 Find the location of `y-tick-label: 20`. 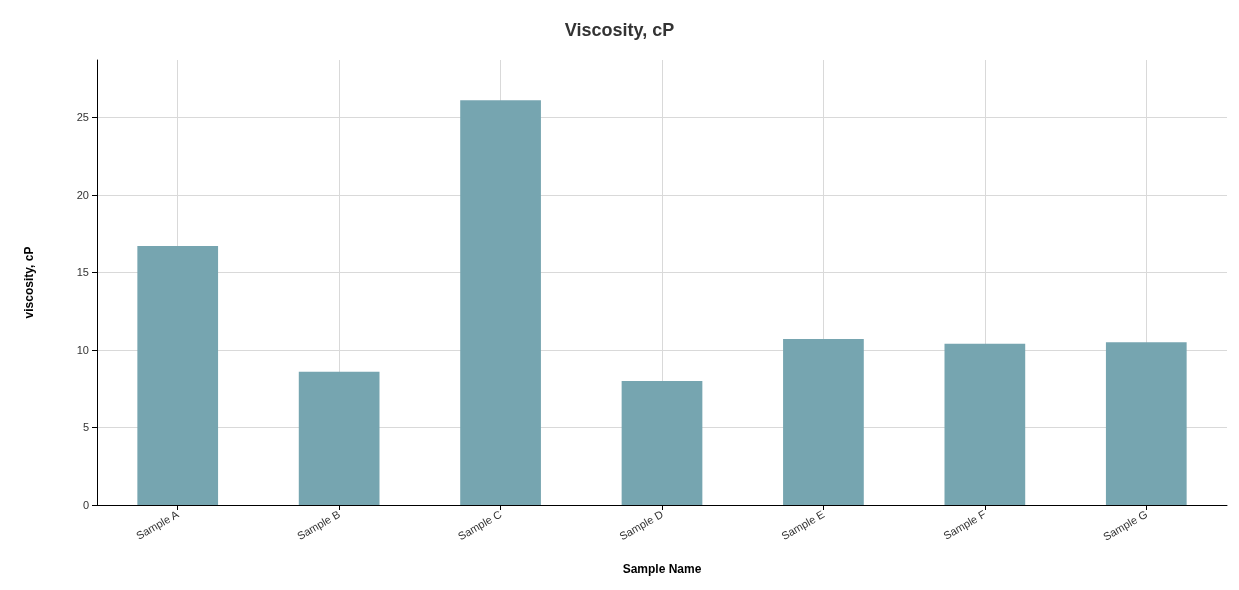

y-tick-label: 20 is located at coordinates (82, 194).